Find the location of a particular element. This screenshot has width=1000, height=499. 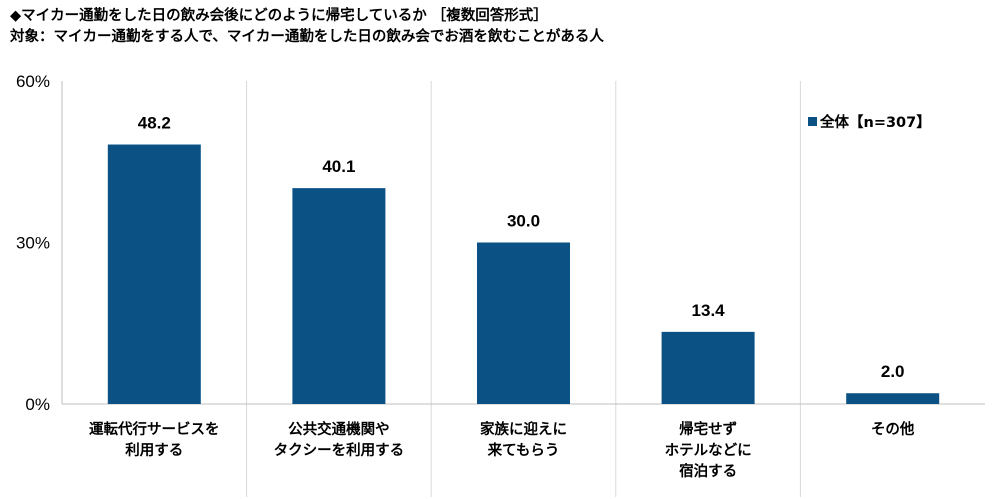

legend-label: 全体【n=307】 is located at coordinates (875, 122).